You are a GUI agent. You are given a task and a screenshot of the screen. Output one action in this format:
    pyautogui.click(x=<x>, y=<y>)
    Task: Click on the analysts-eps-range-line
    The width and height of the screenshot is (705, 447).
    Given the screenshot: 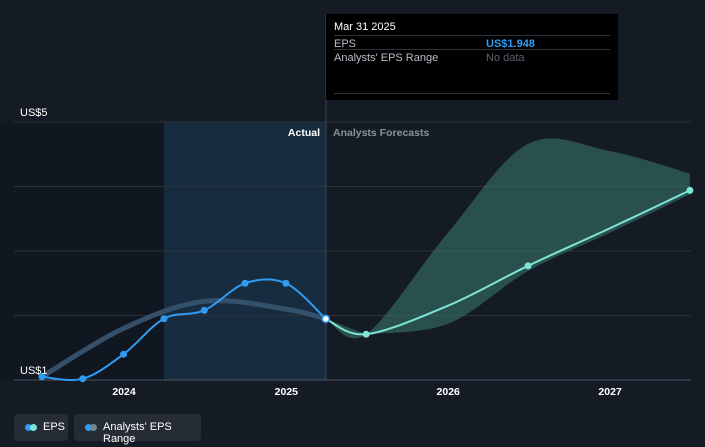 What is the action you would take?
    pyautogui.click(x=184, y=339)
    